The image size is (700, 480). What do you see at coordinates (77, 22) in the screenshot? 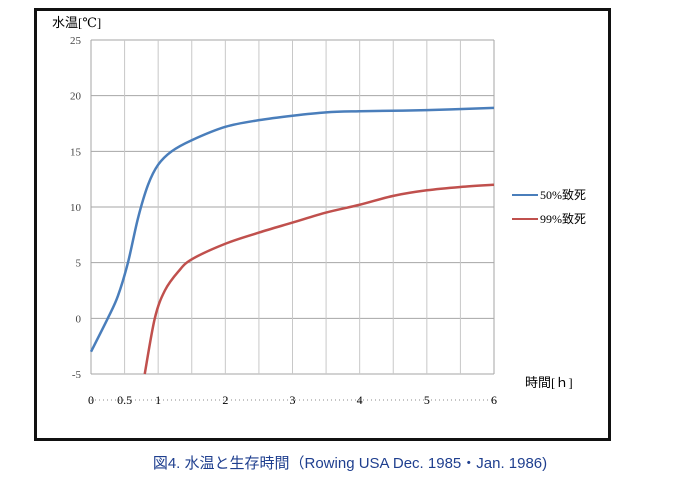
I see `y-axis-label: 水温[℃]` at bounding box center [77, 22].